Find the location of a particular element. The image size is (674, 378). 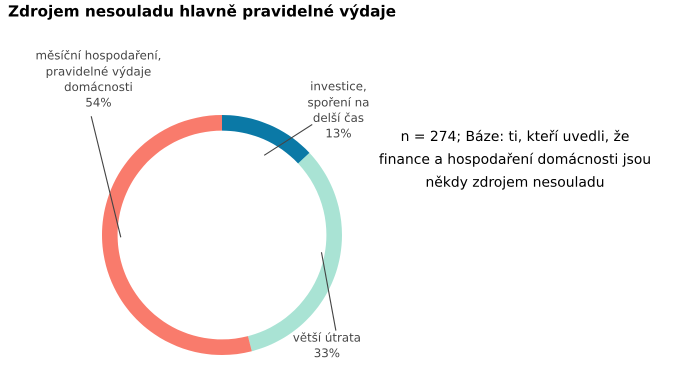

chart-title: Zdrojem nesouladu hlavně pravidelné výdaje is located at coordinates (202, 12).